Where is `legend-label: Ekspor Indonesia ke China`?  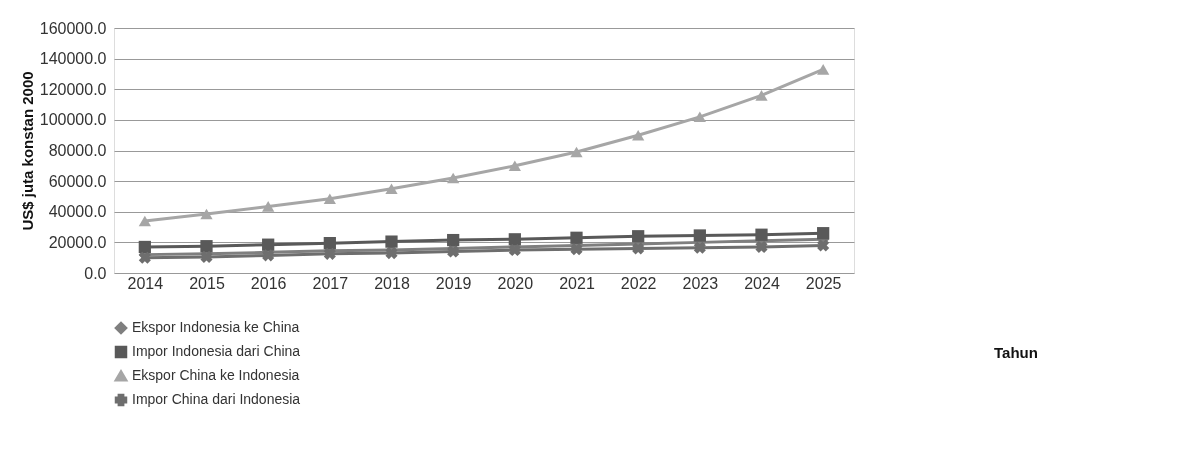 legend-label: Ekspor Indonesia ke China is located at coordinates (216, 327).